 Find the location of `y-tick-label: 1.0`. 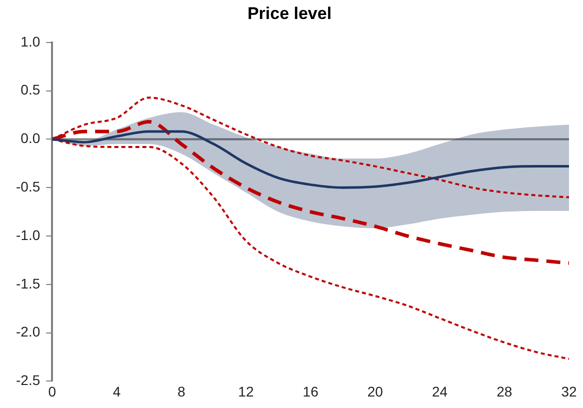

y-tick-label: 1.0 is located at coordinates (30, 41).